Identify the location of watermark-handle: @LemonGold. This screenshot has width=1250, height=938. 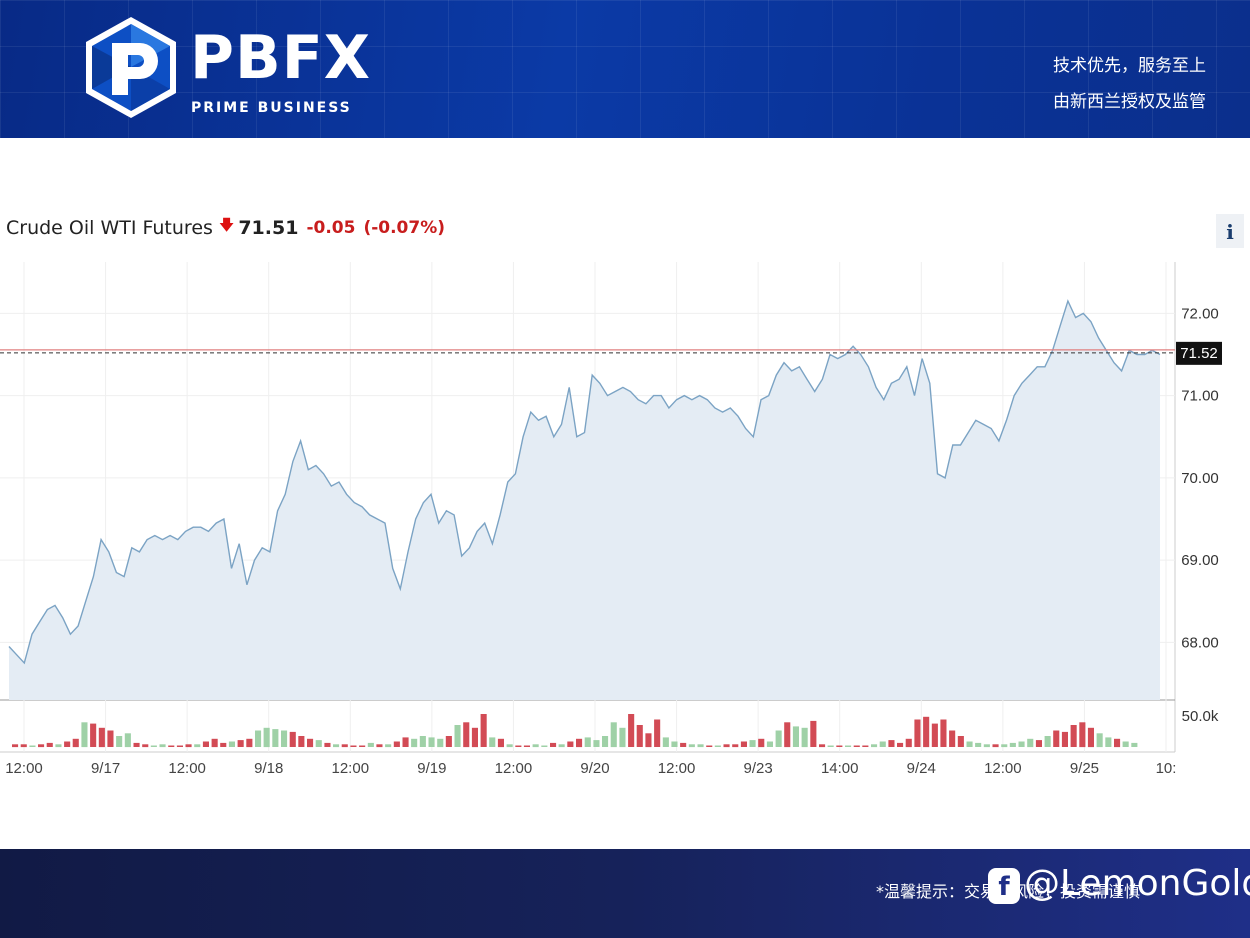
(1137, 883).